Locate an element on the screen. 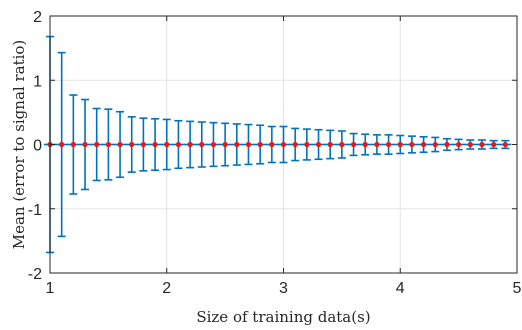 Image resolution: width=522 pixels, height=330 pixels. x-tick-label: 3 is located at coordinates (283, 288).